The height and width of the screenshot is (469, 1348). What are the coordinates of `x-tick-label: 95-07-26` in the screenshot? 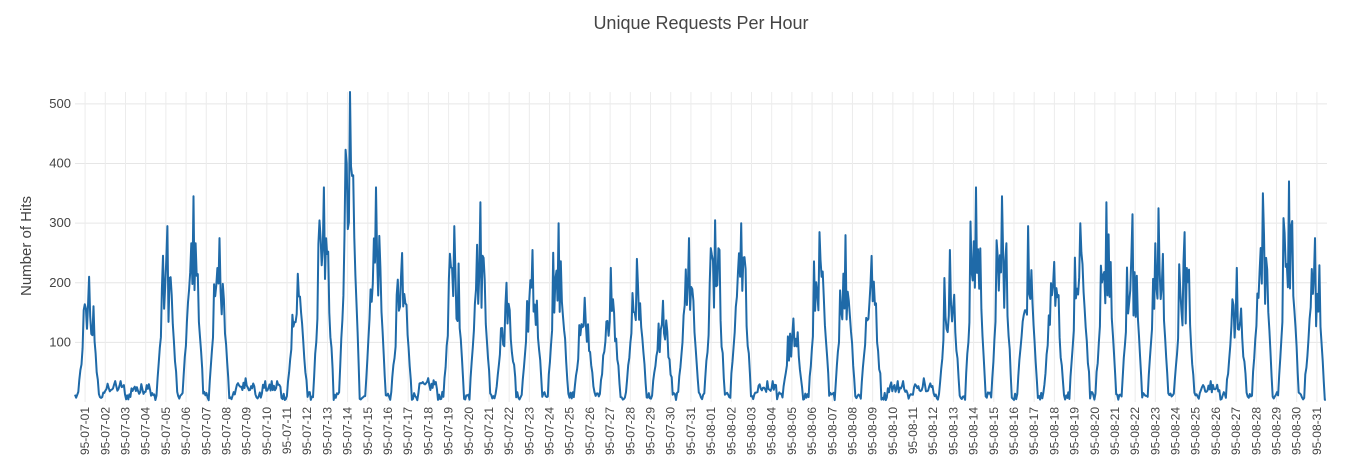 It's located at (590, 431).